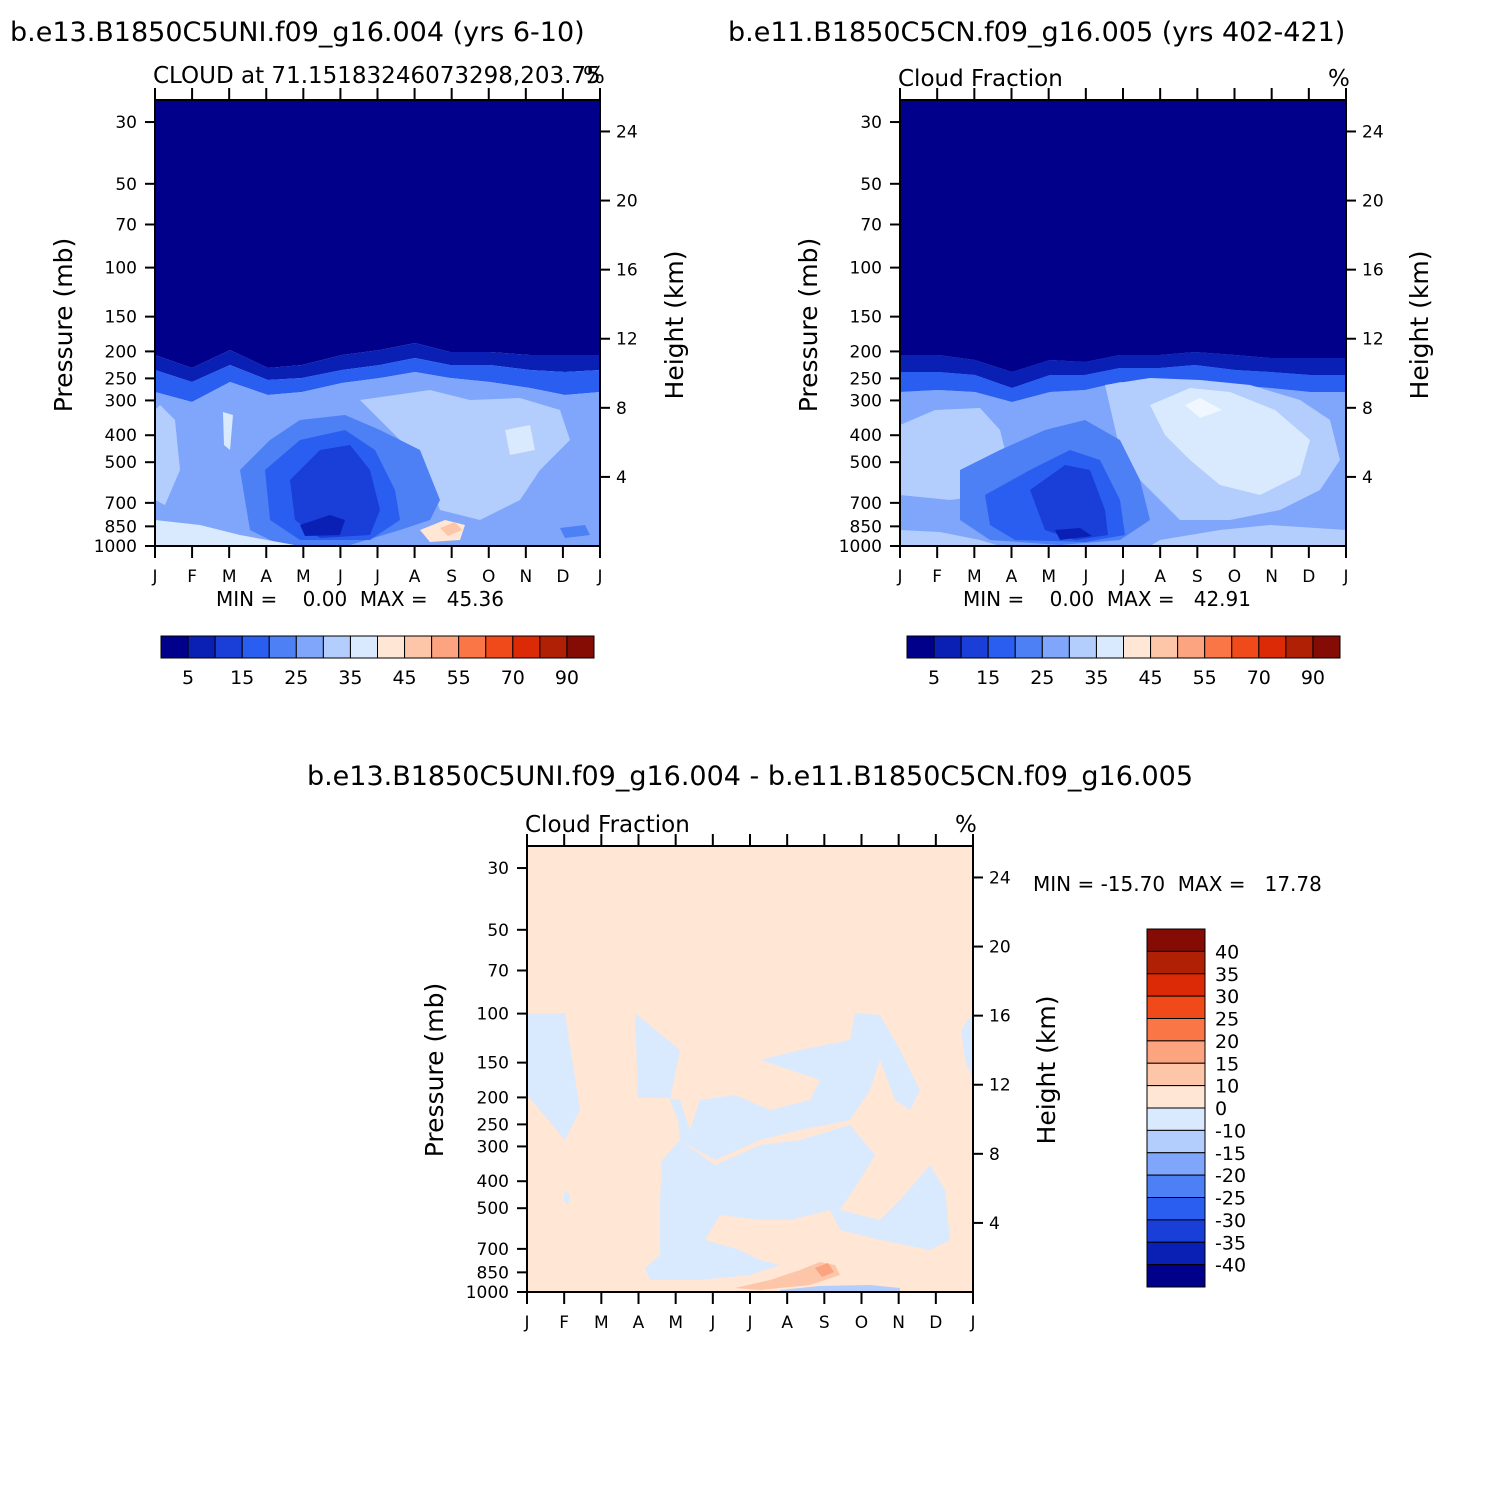  I want to click on p2-ytick-label: 50, so click(871, 185).